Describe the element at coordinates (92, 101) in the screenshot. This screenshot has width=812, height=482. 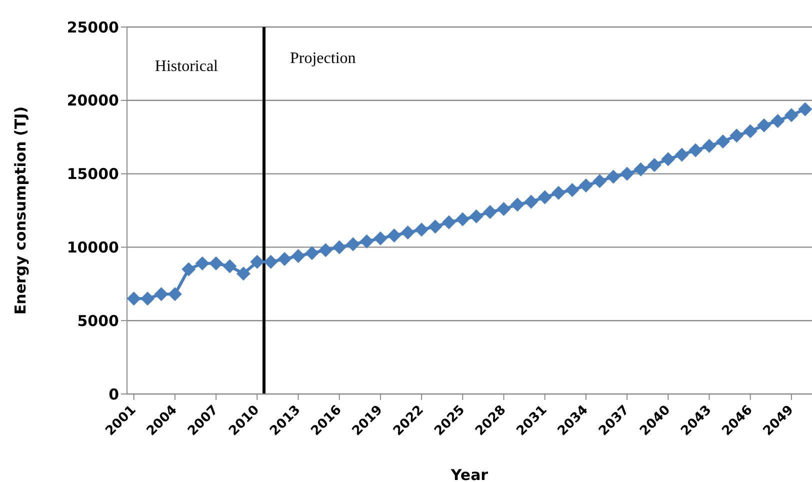
I see `y-tick-label: 20000` at that location.